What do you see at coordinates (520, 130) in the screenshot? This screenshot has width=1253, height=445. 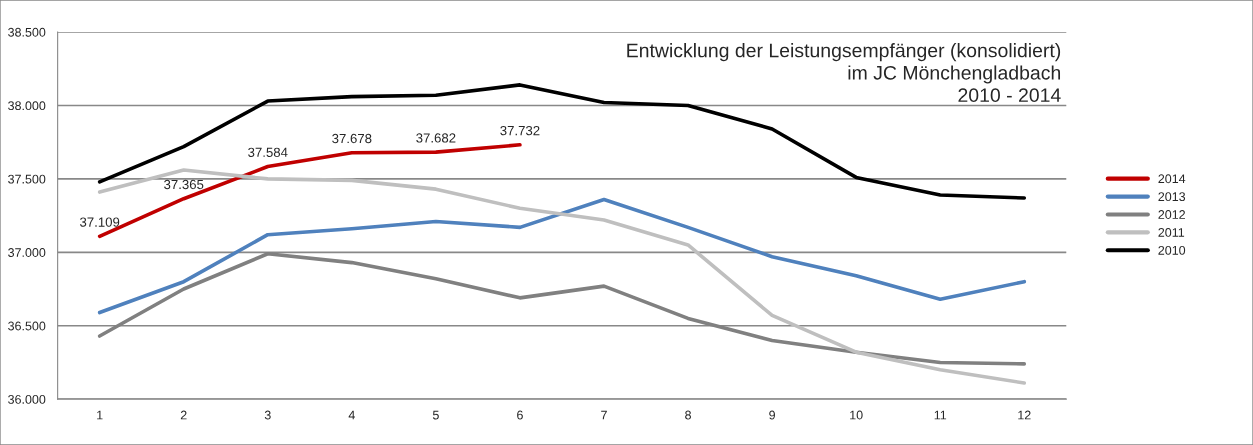 I see `data-label: 37.732` at bounding box center [520, 130].